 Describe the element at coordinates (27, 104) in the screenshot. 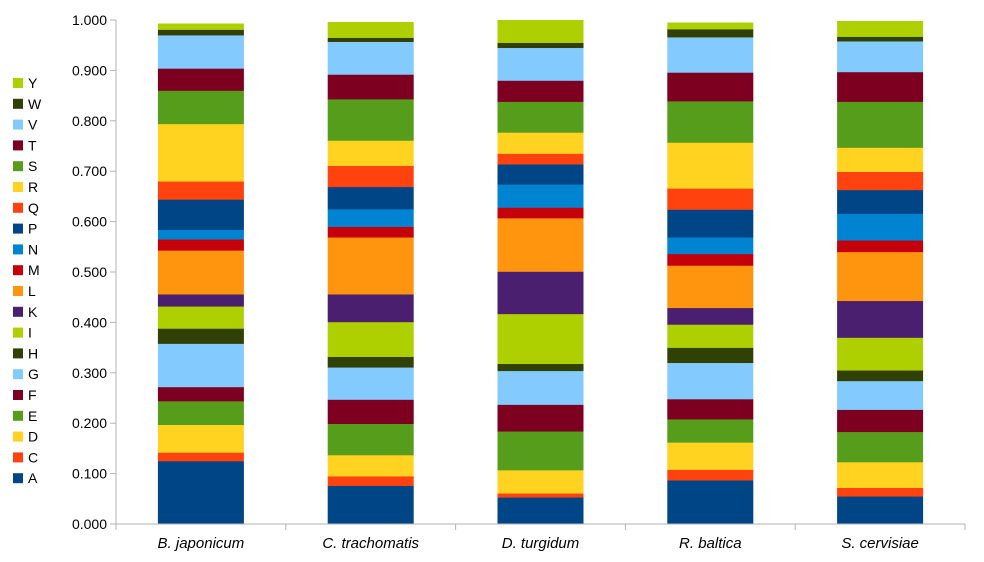

I see `legend-item: W` at that location.